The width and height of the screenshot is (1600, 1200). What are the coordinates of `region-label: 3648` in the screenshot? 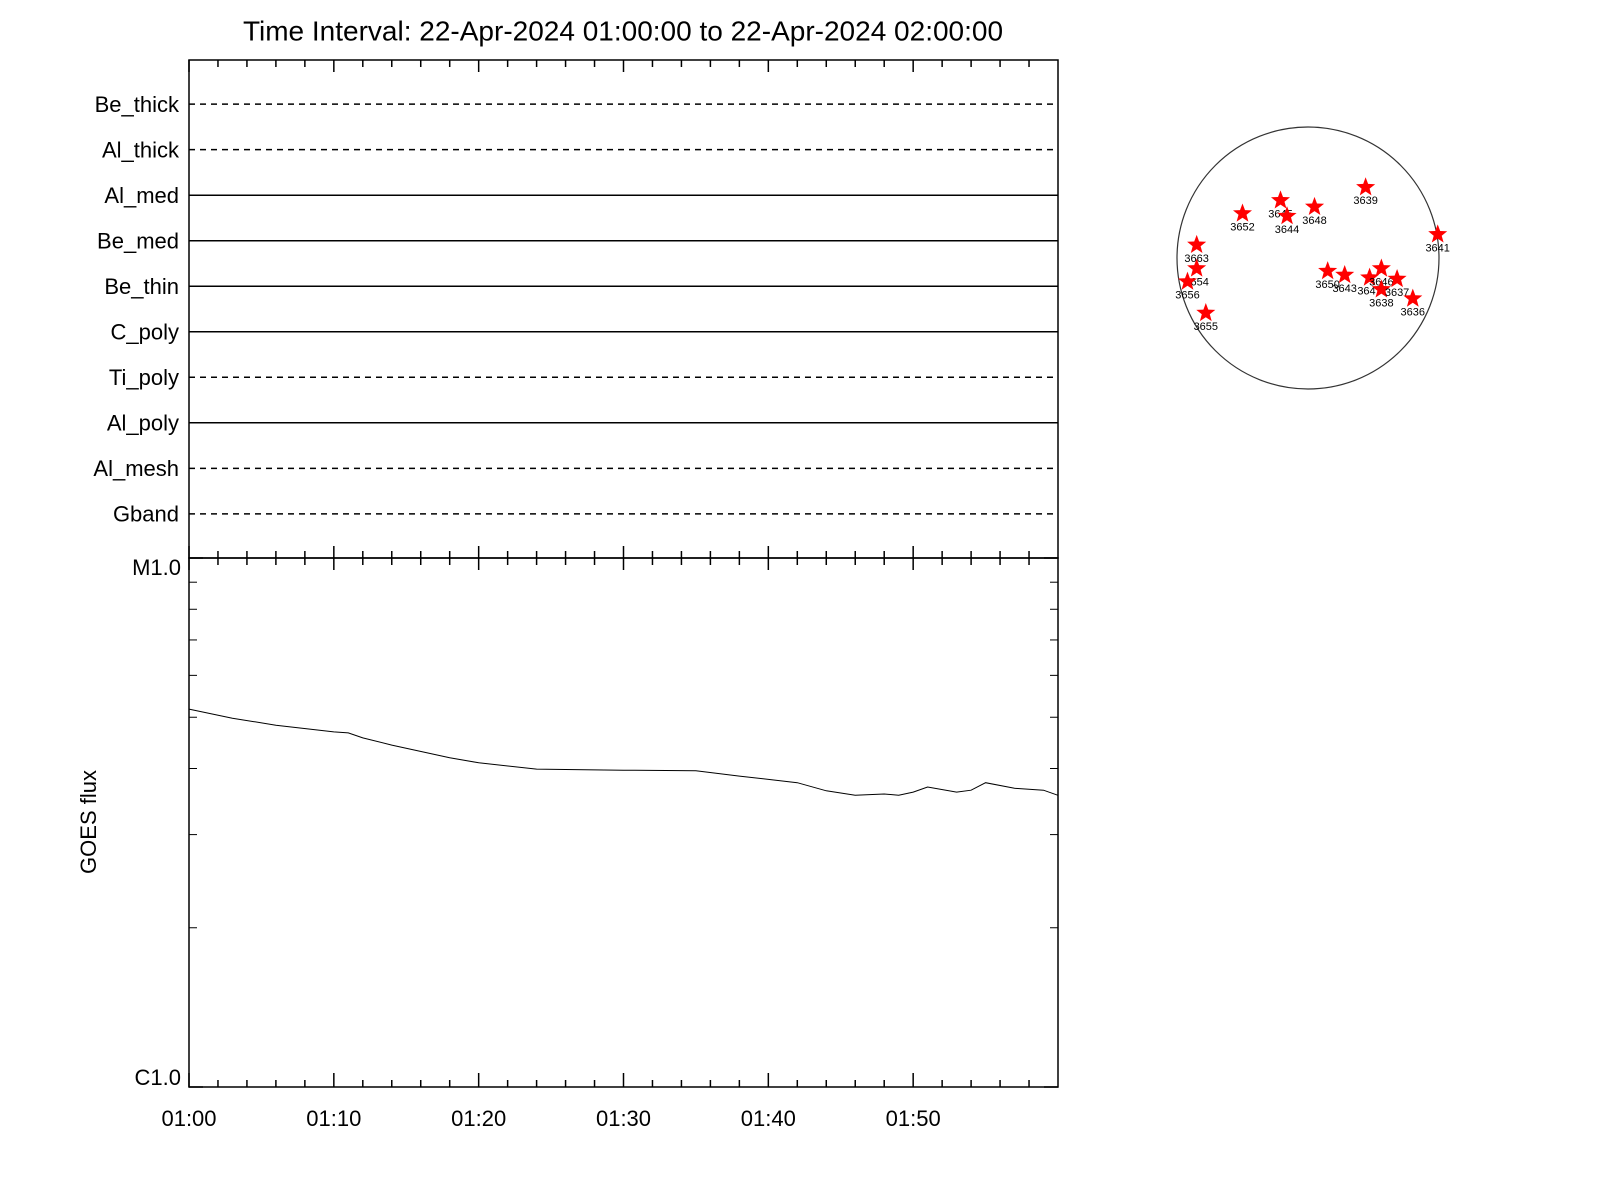 It's located at (1314, 221).